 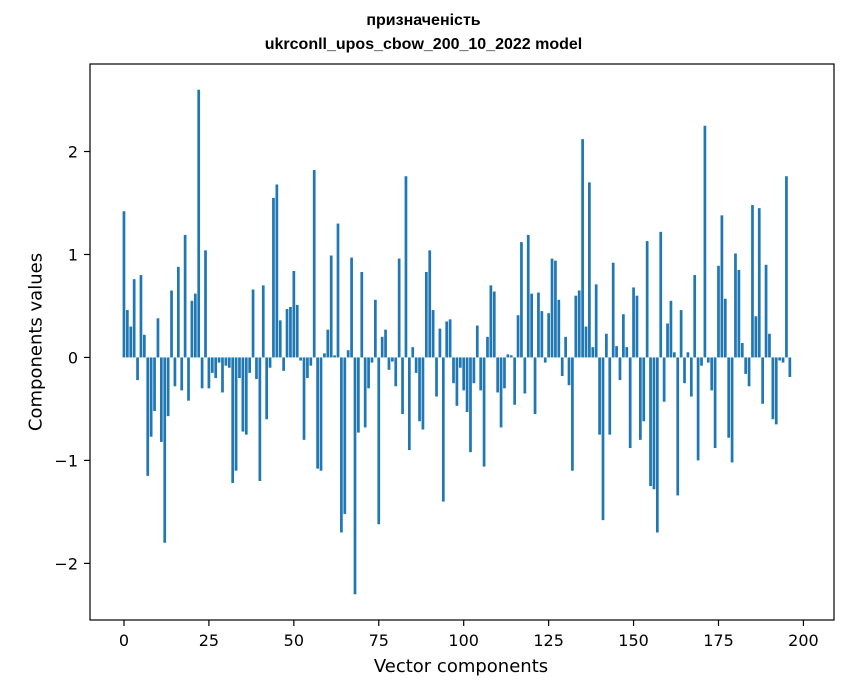 What do you see at coordinates (66, 460) in the screenshot?
I see `y-tick-label: −1` at bounding box center [66, 460].